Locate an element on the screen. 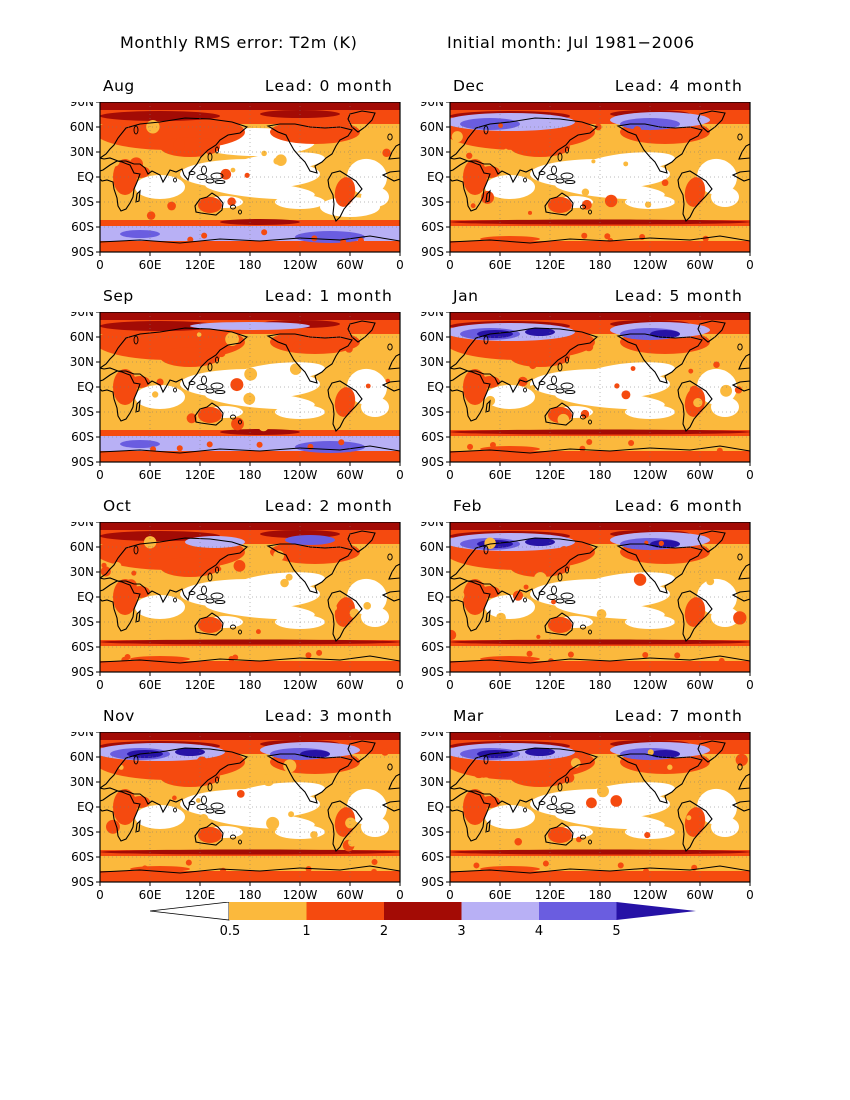 The width and height of the screenshot is (850, 1100). panel-month-label: Nov is located at coordinates (119, 716).